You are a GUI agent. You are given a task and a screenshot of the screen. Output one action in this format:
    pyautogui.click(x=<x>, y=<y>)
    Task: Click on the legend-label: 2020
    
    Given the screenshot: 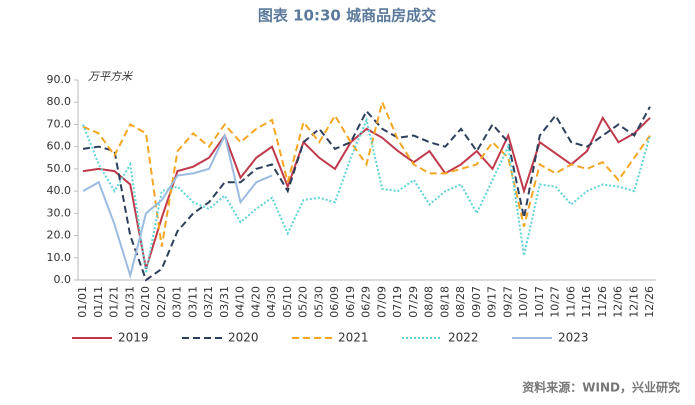 What is the action you would take?
    pyautogui.click(x=243, y=338)
    